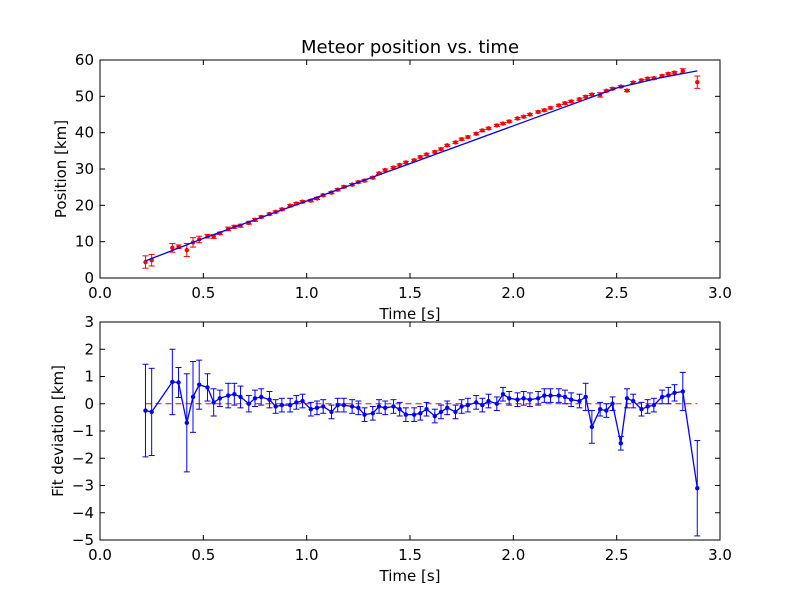  I want to click on bottom-y-tick-label: −3, so click(83, 486).